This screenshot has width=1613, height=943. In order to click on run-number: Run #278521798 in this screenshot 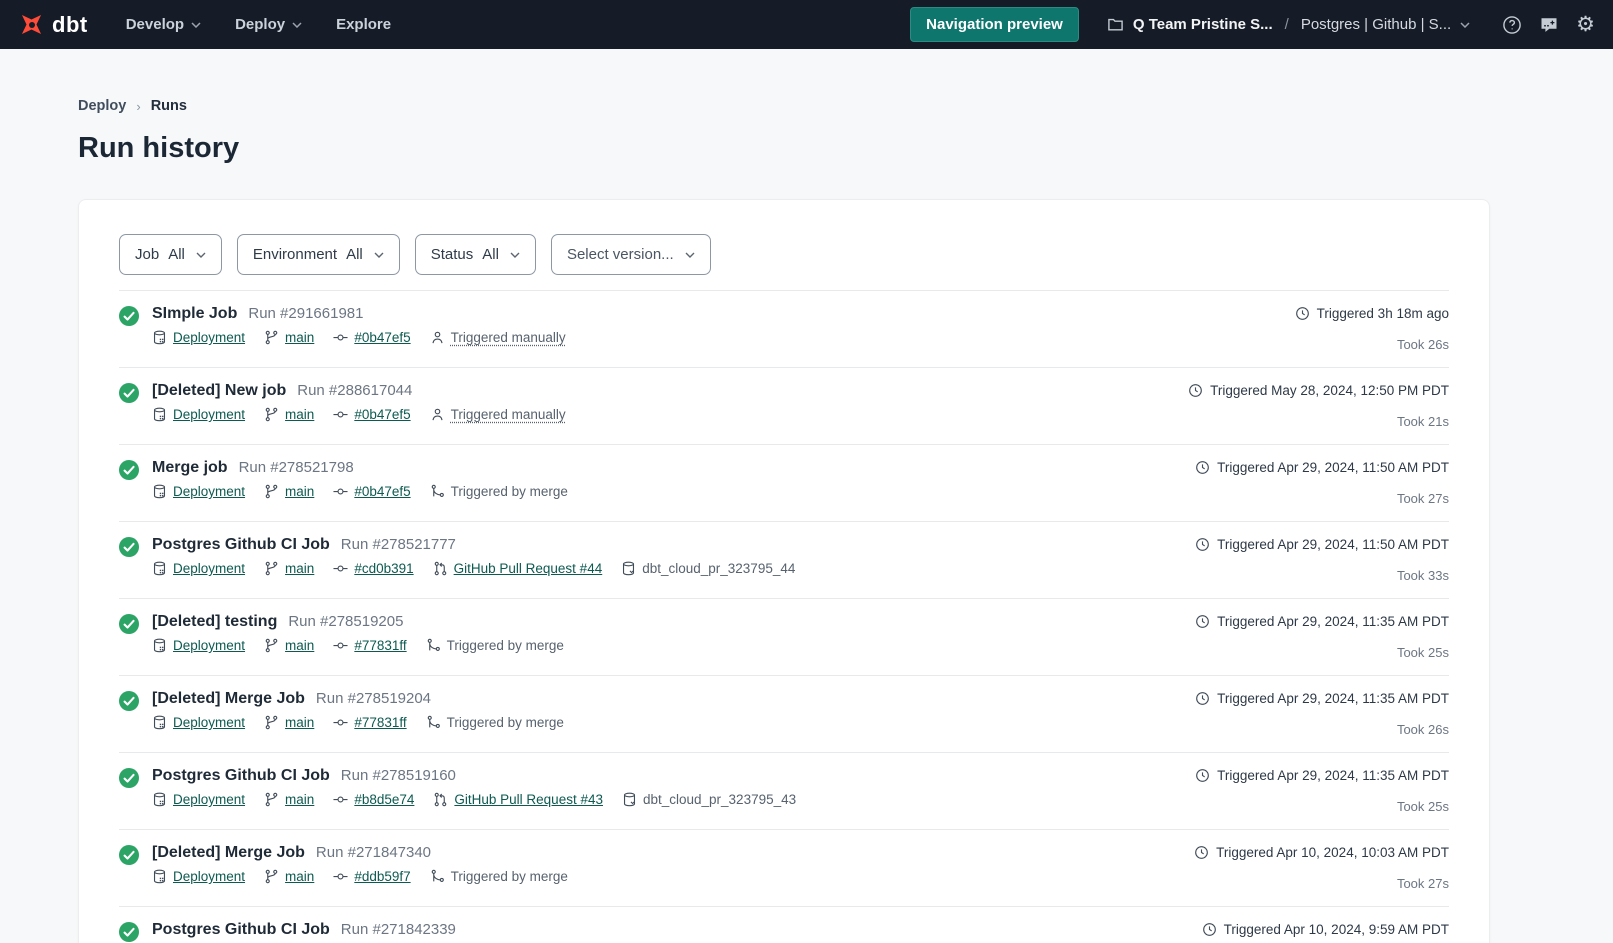, I will do `click(296, 467)`.